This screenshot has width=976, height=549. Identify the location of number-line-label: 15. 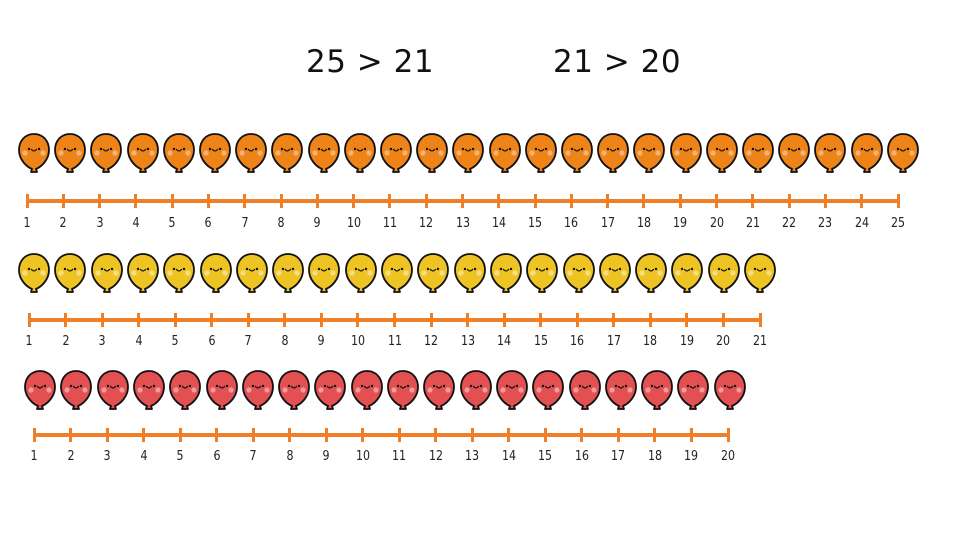
(535, 223).